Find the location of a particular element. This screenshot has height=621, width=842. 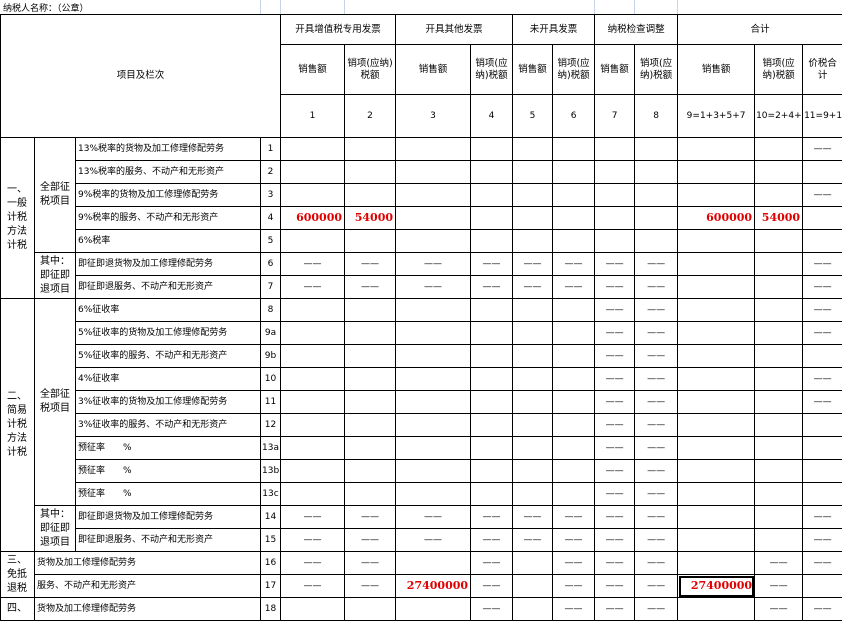

row-number: 17 is located at coordinates (271, 586).